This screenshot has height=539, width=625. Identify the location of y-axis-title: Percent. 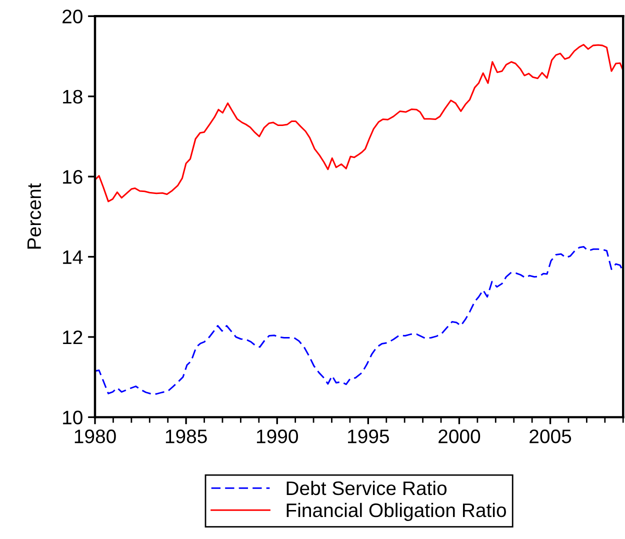
(34, 216).